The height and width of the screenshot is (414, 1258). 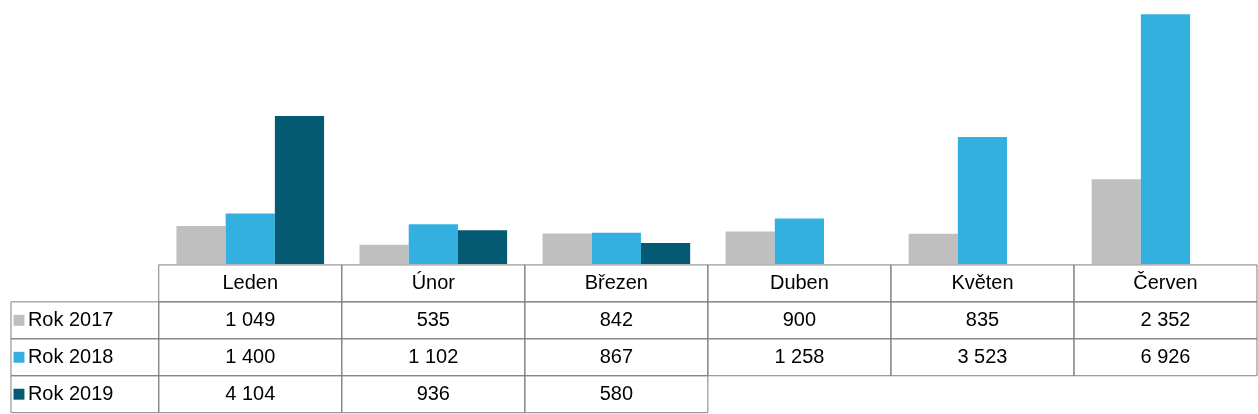 What do you see at coordinates (799, 319) in the screenshot?
I see `data-label: 900` at bounding box center [799, 319].